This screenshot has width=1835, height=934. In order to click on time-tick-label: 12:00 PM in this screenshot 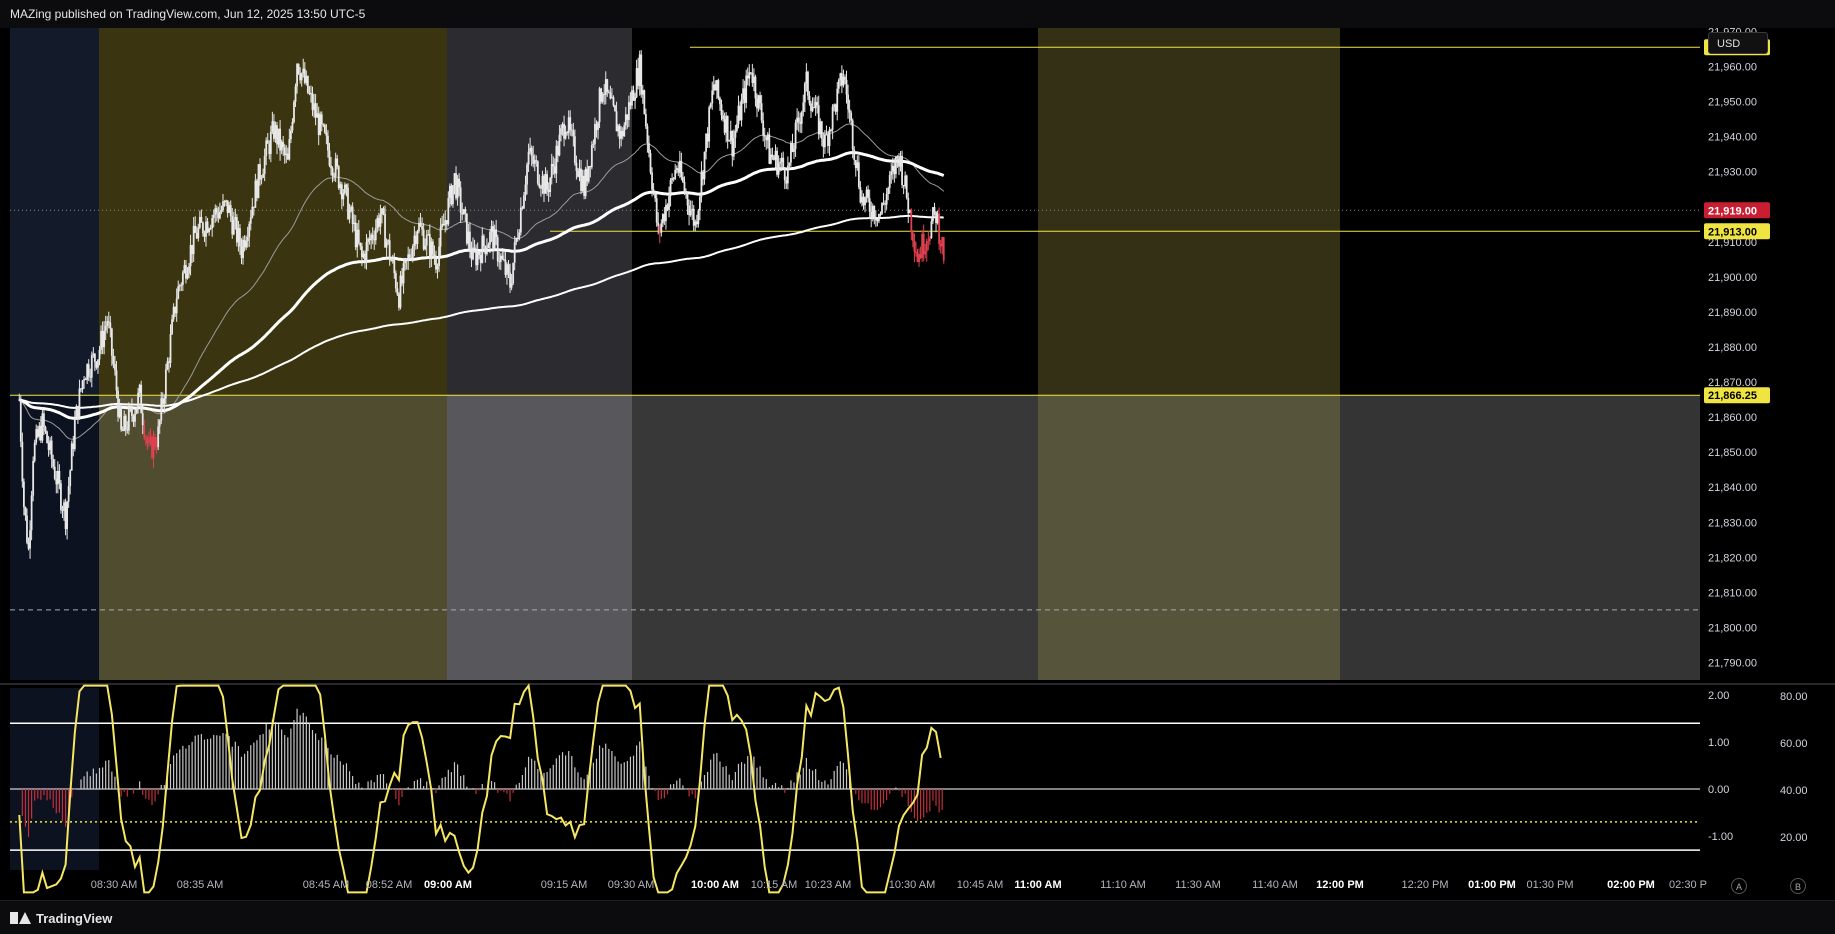, I will do `click(1340, 885)`.